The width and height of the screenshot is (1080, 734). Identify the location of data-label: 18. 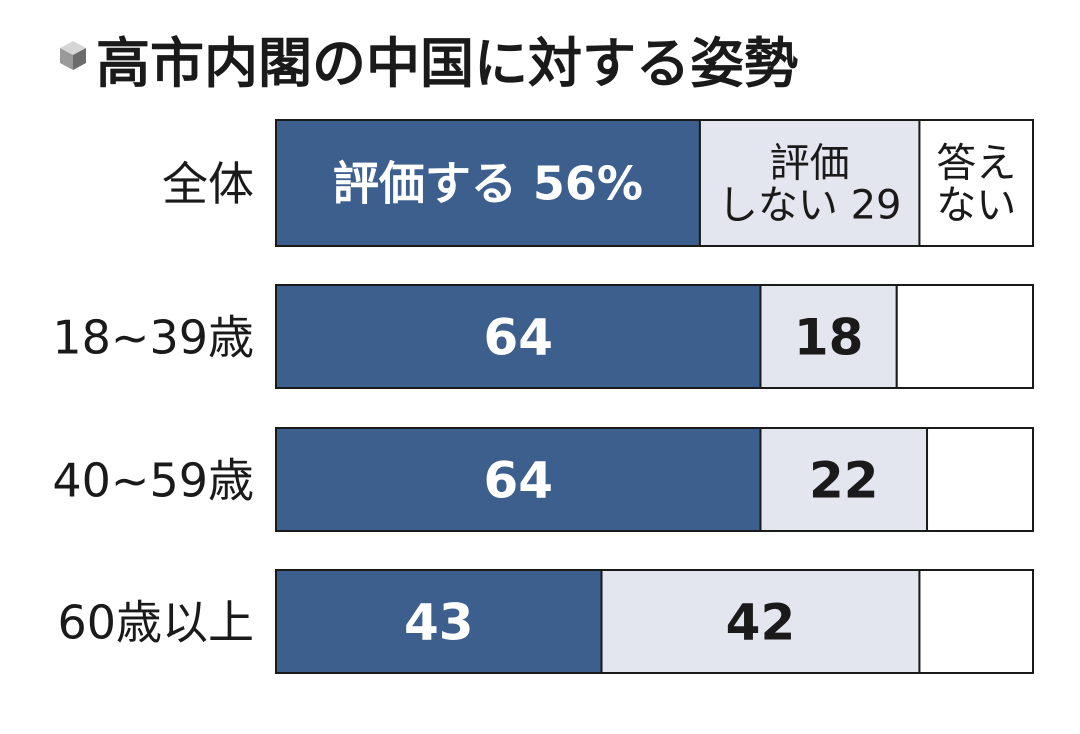
(829, 338).